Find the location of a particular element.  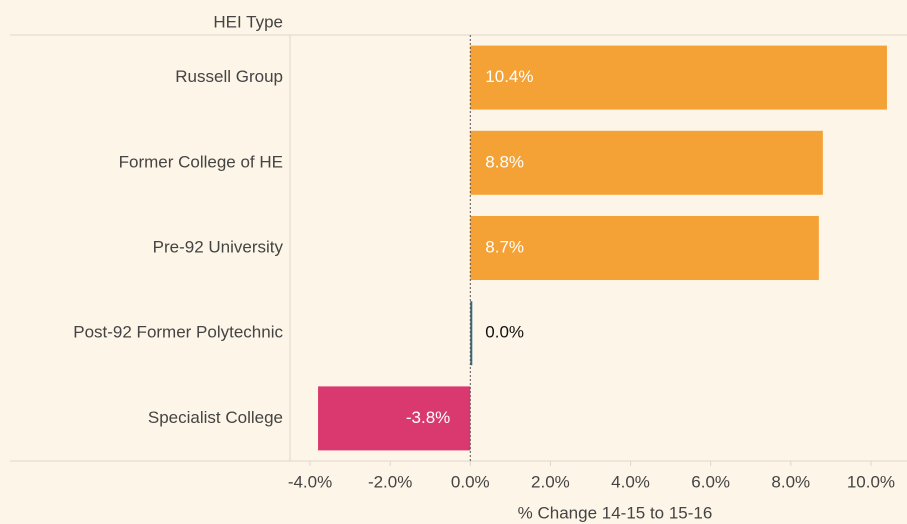

y-tick-label: Post-92 Former Polytechnic is located at coordinates (178, 332).